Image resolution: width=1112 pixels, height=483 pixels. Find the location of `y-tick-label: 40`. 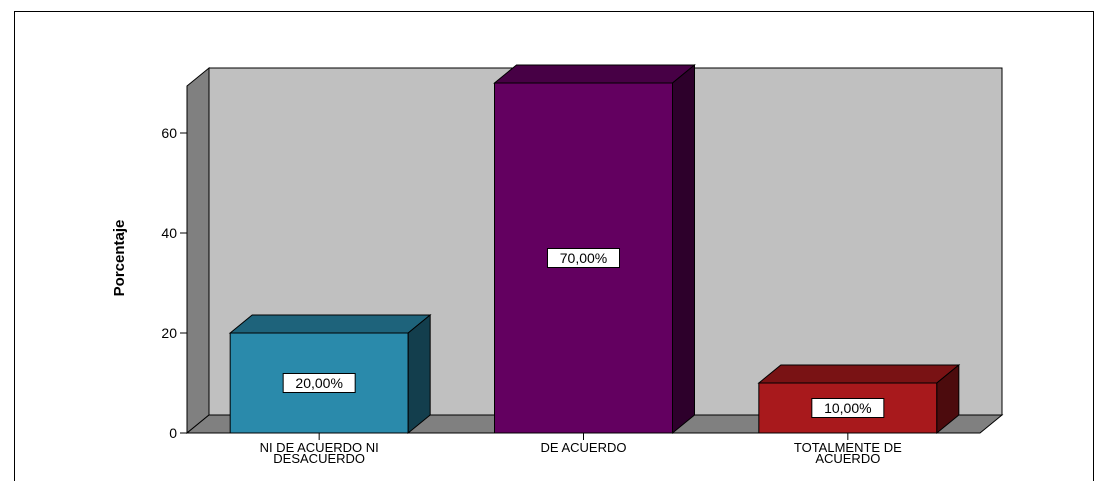

y-tick-label: 40 is located at coordinates (169, 233).